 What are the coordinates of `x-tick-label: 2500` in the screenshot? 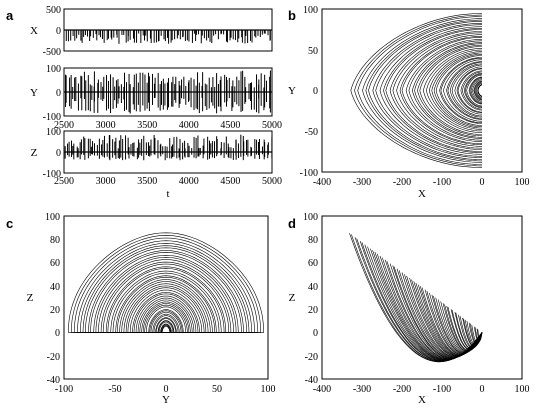 It's located at (64, 181).